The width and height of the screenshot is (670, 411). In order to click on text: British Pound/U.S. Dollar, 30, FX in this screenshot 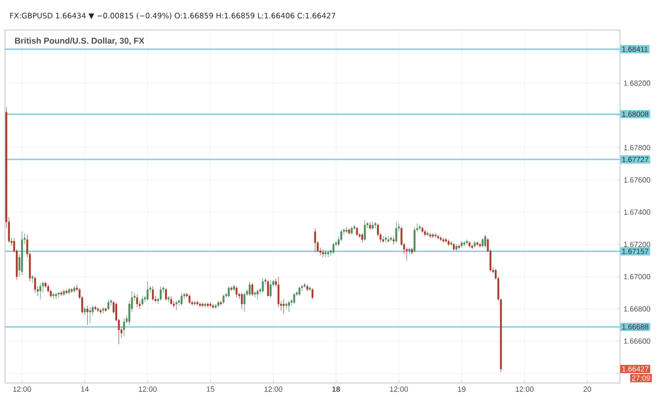, I will do `click(79, 41)`.